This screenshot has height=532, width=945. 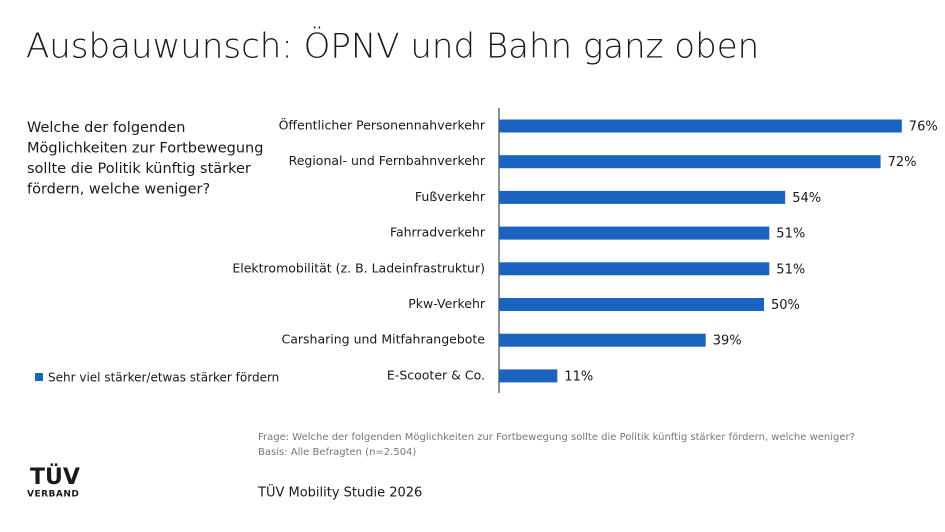 What do you see at coordinates (106, 128) in the screenshot?
I see `question-line: Welche der folgenden` at bounding box center [106, 128].